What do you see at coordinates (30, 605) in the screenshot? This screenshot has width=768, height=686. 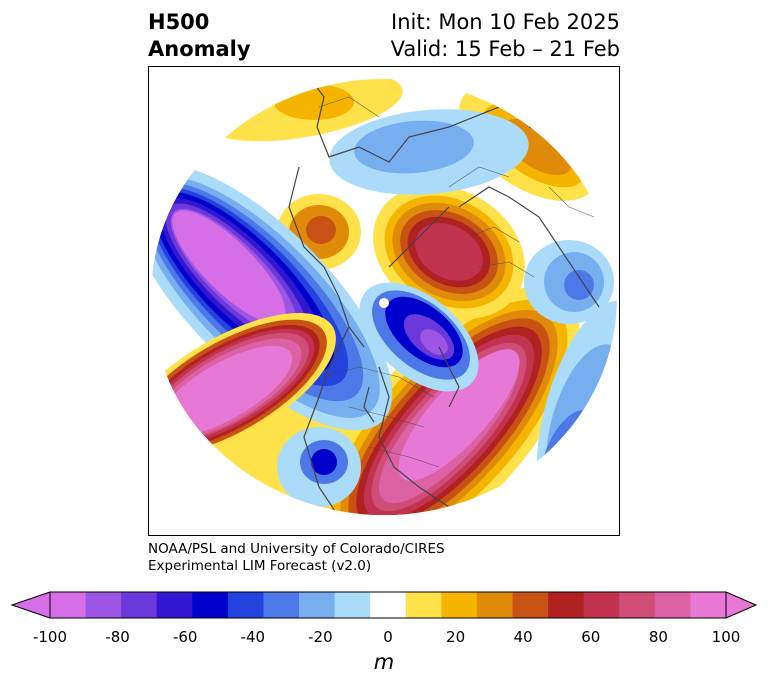 I see `colorbar-under-arrow` at bounding box center [30, 605].